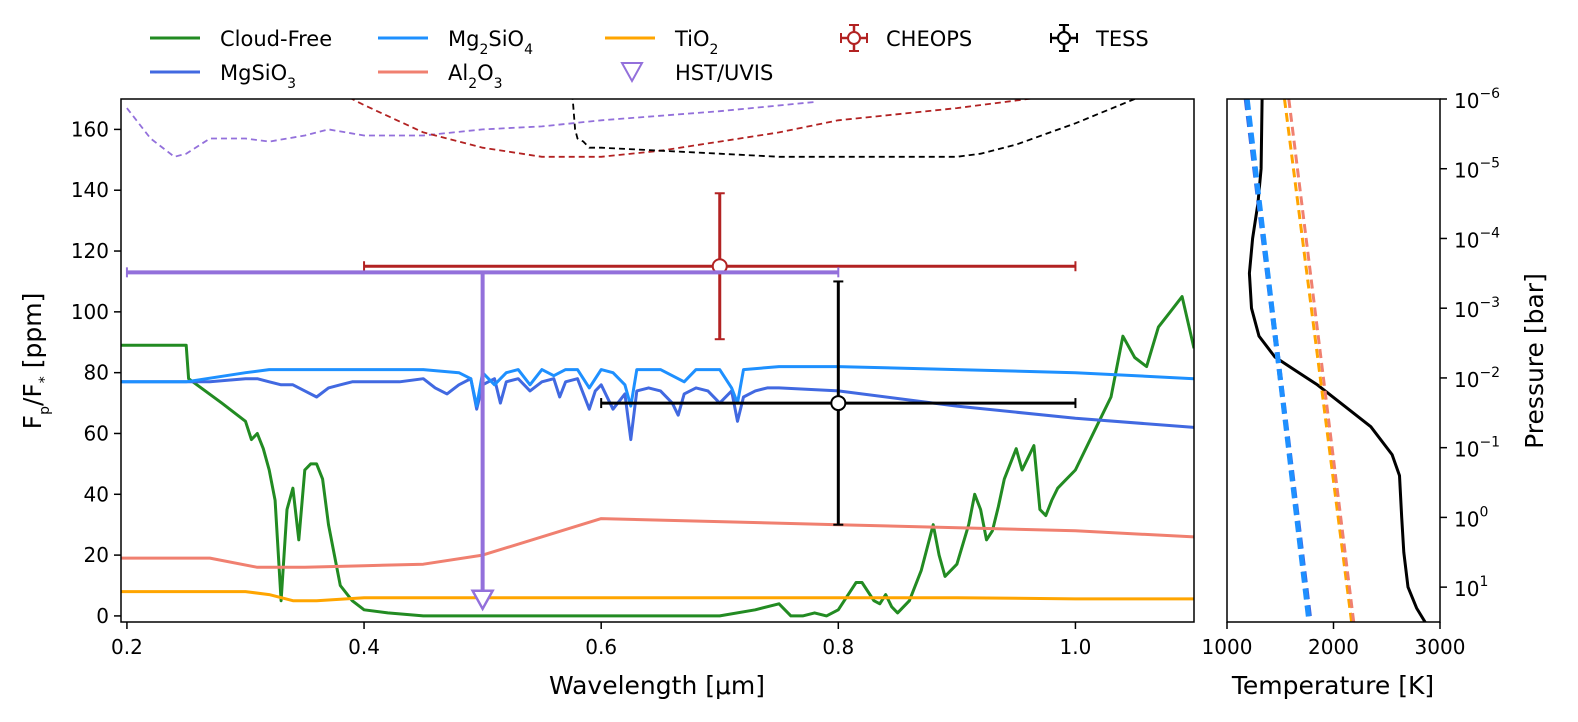 The image size is (1578, 722). What do you see at coordinates (657, 596) in the screenshot?
I see `series-tio` at bounding box center [657, 596].